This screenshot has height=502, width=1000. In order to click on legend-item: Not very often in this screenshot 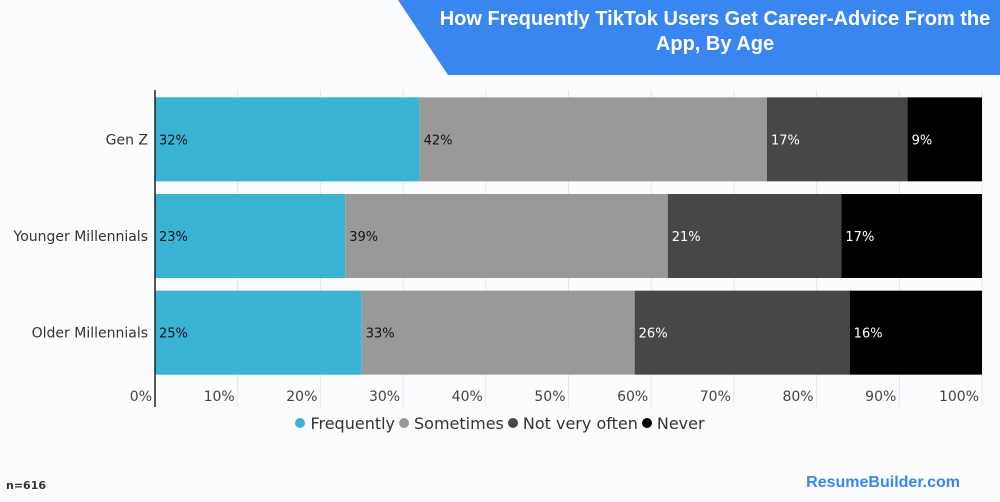, I will do `click(572, 423)`.